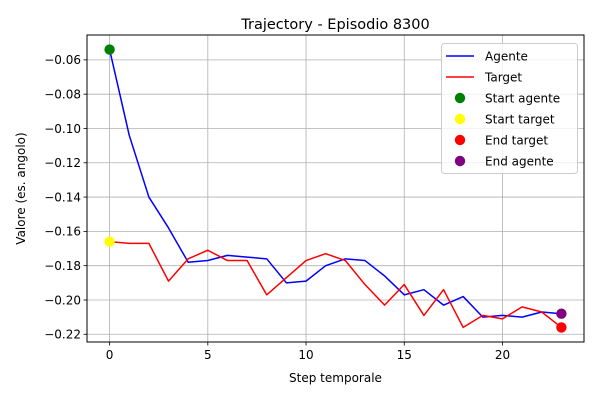 This screenshot has height=400, width=600. I want to click on marker-end-agente, so click(561, 313).